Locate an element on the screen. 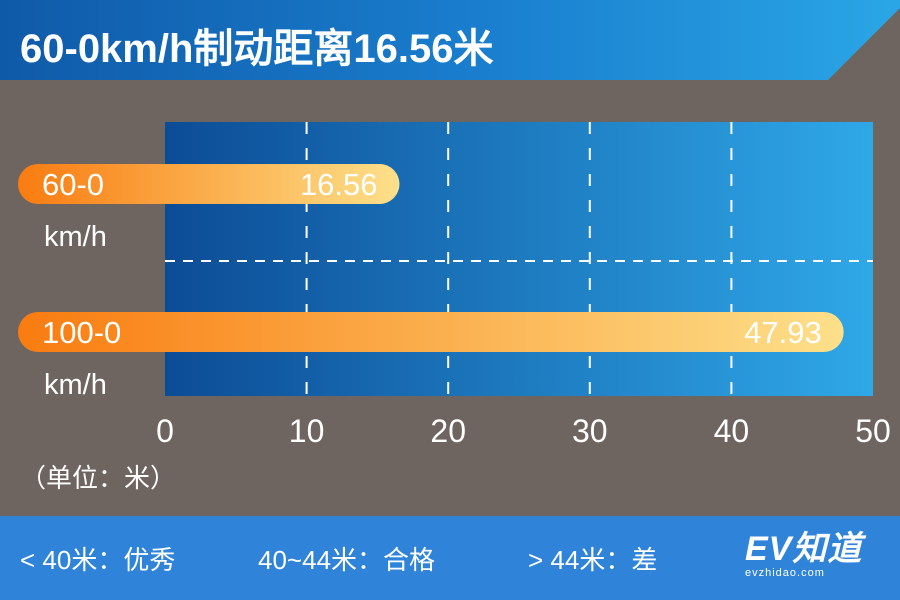 The height and width of the screenshot is (600, 900). x-tick-label: 40 is located at coordinates (732, 431).